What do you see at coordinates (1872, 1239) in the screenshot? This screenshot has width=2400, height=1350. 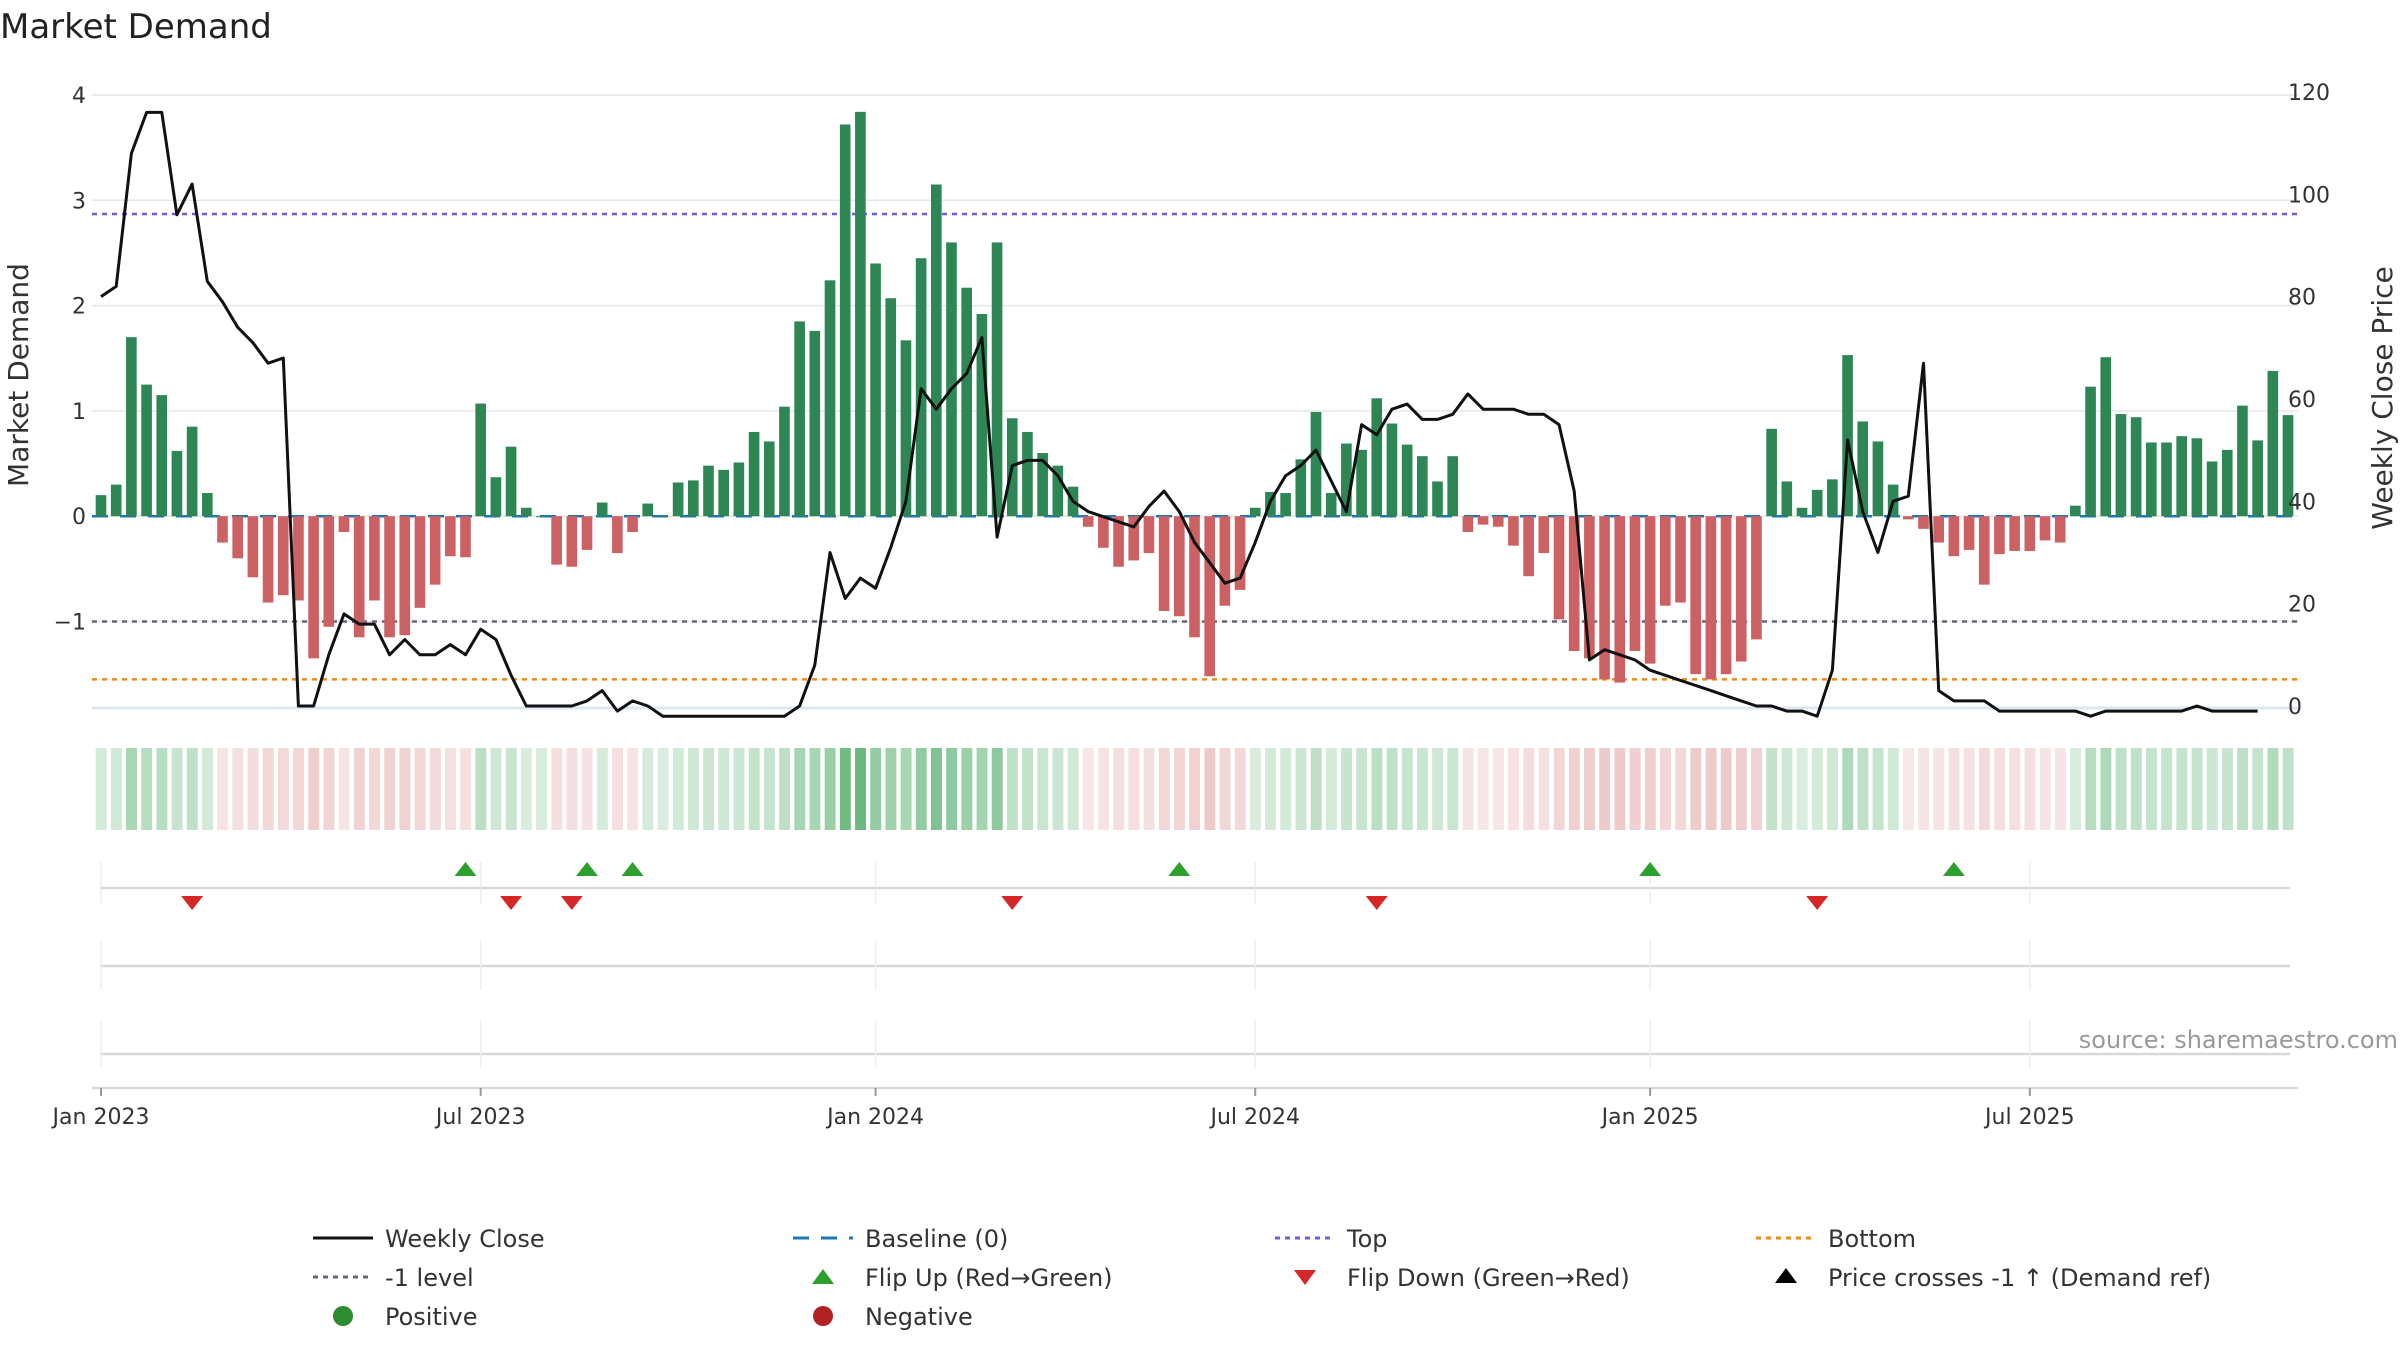 I see `legend-label: Bottom` at bounding box center [1872, 1239].